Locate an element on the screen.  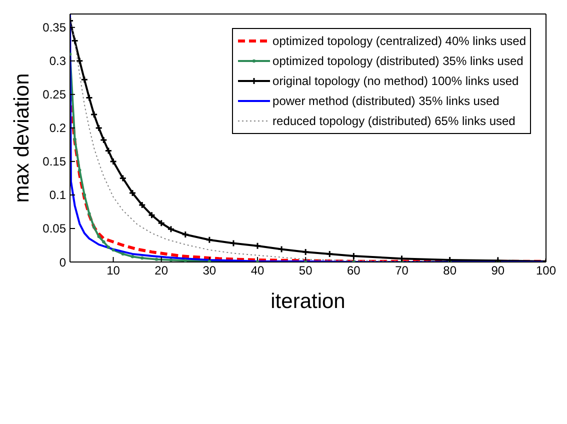
legend-label: reduced topology (distributed) 65% links used is located at coordinates (394, 121).